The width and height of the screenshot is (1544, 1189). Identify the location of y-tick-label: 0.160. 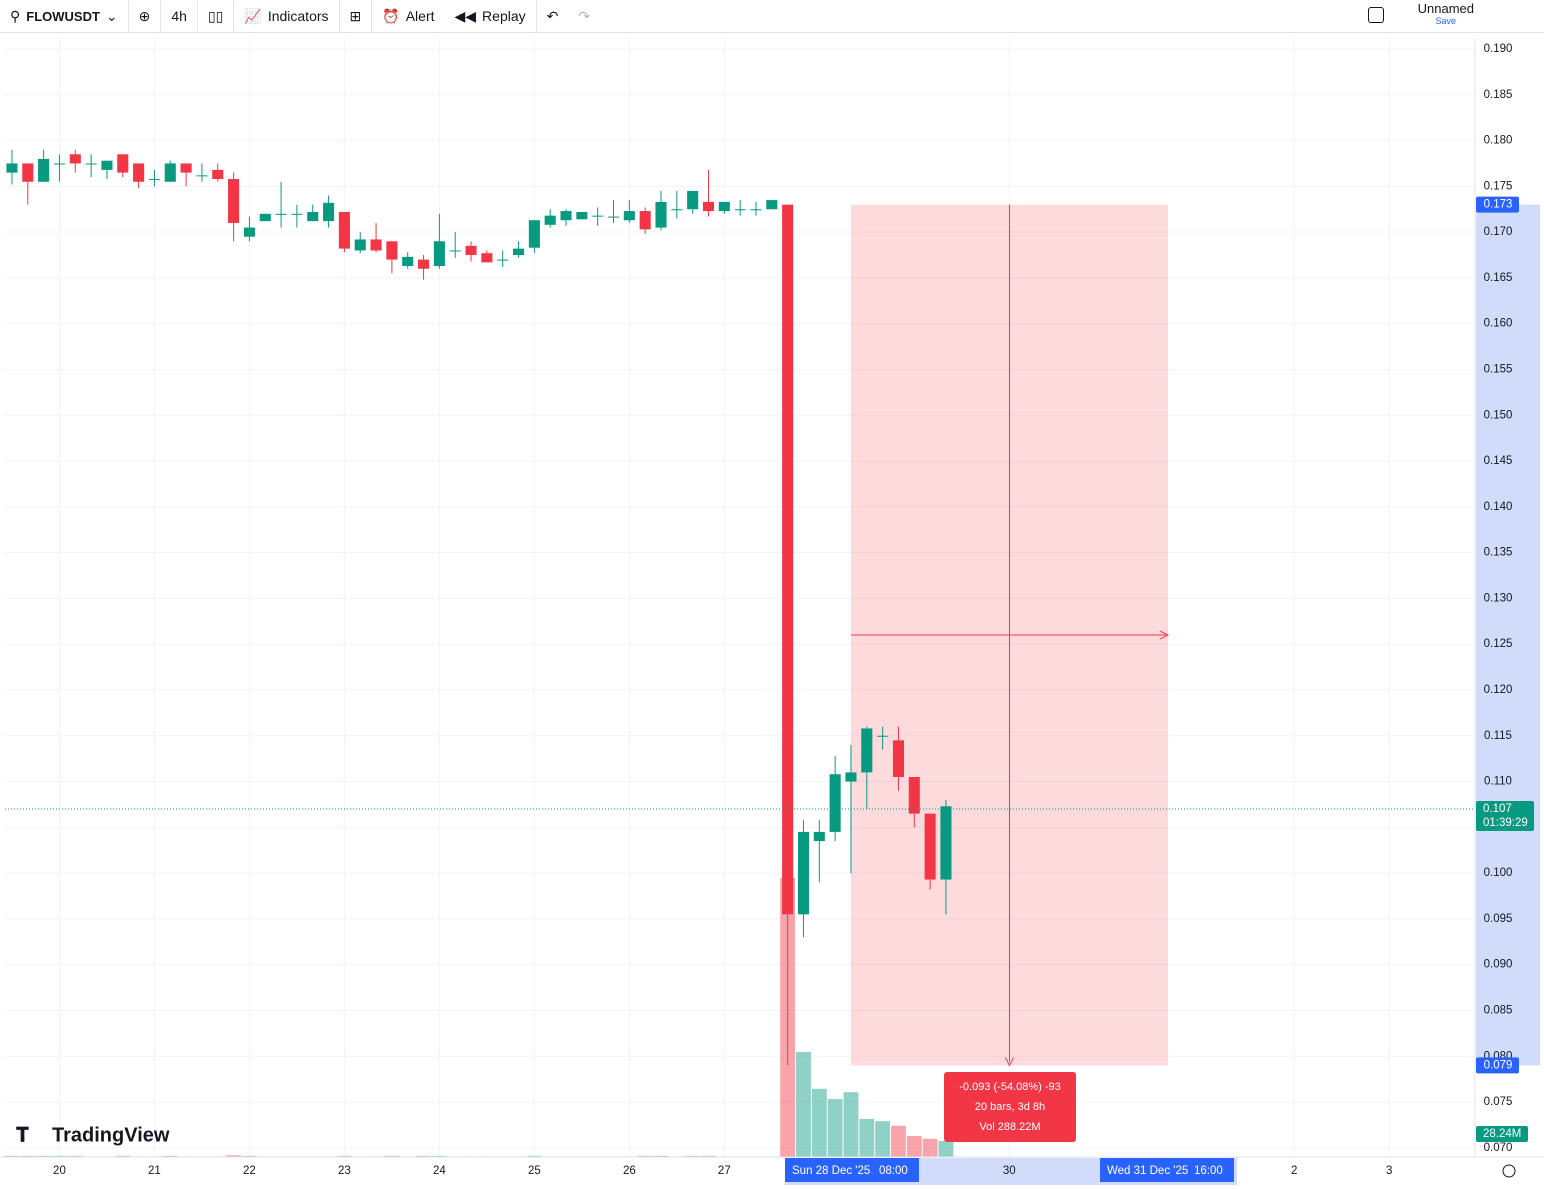
(1498, 324).